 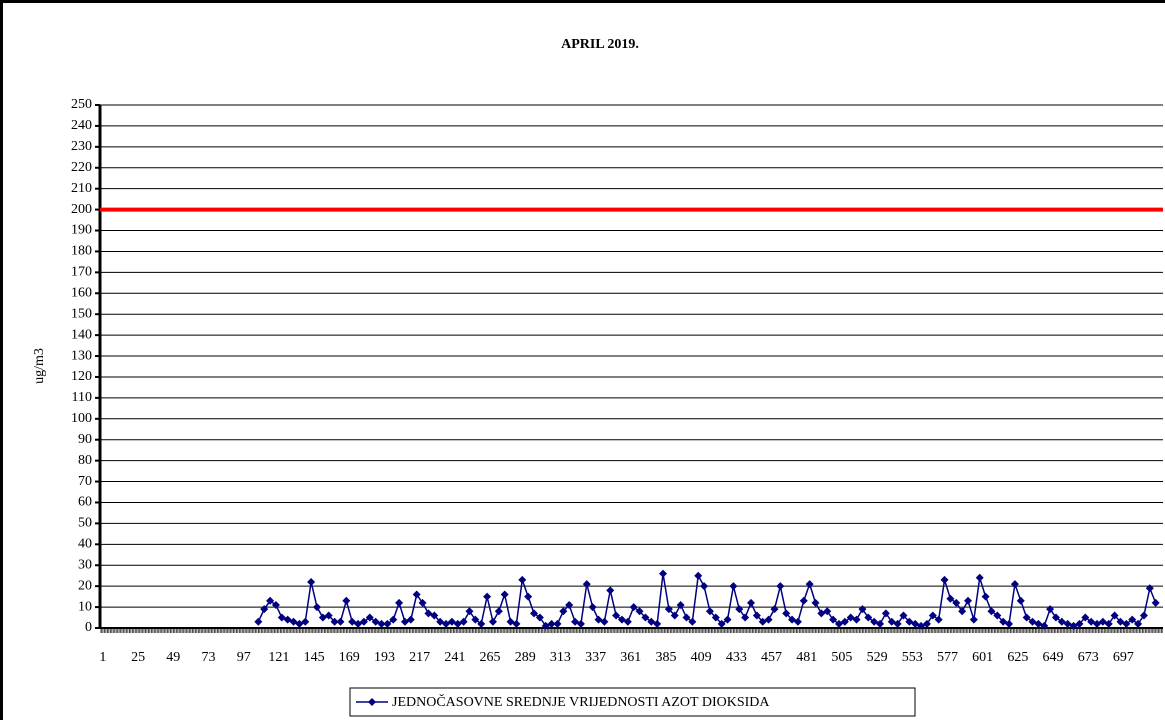 What do you see at coordinates (88, 627) in the screenshot?
I see `y-tick-label: 0` at bounding box center [88, 627].